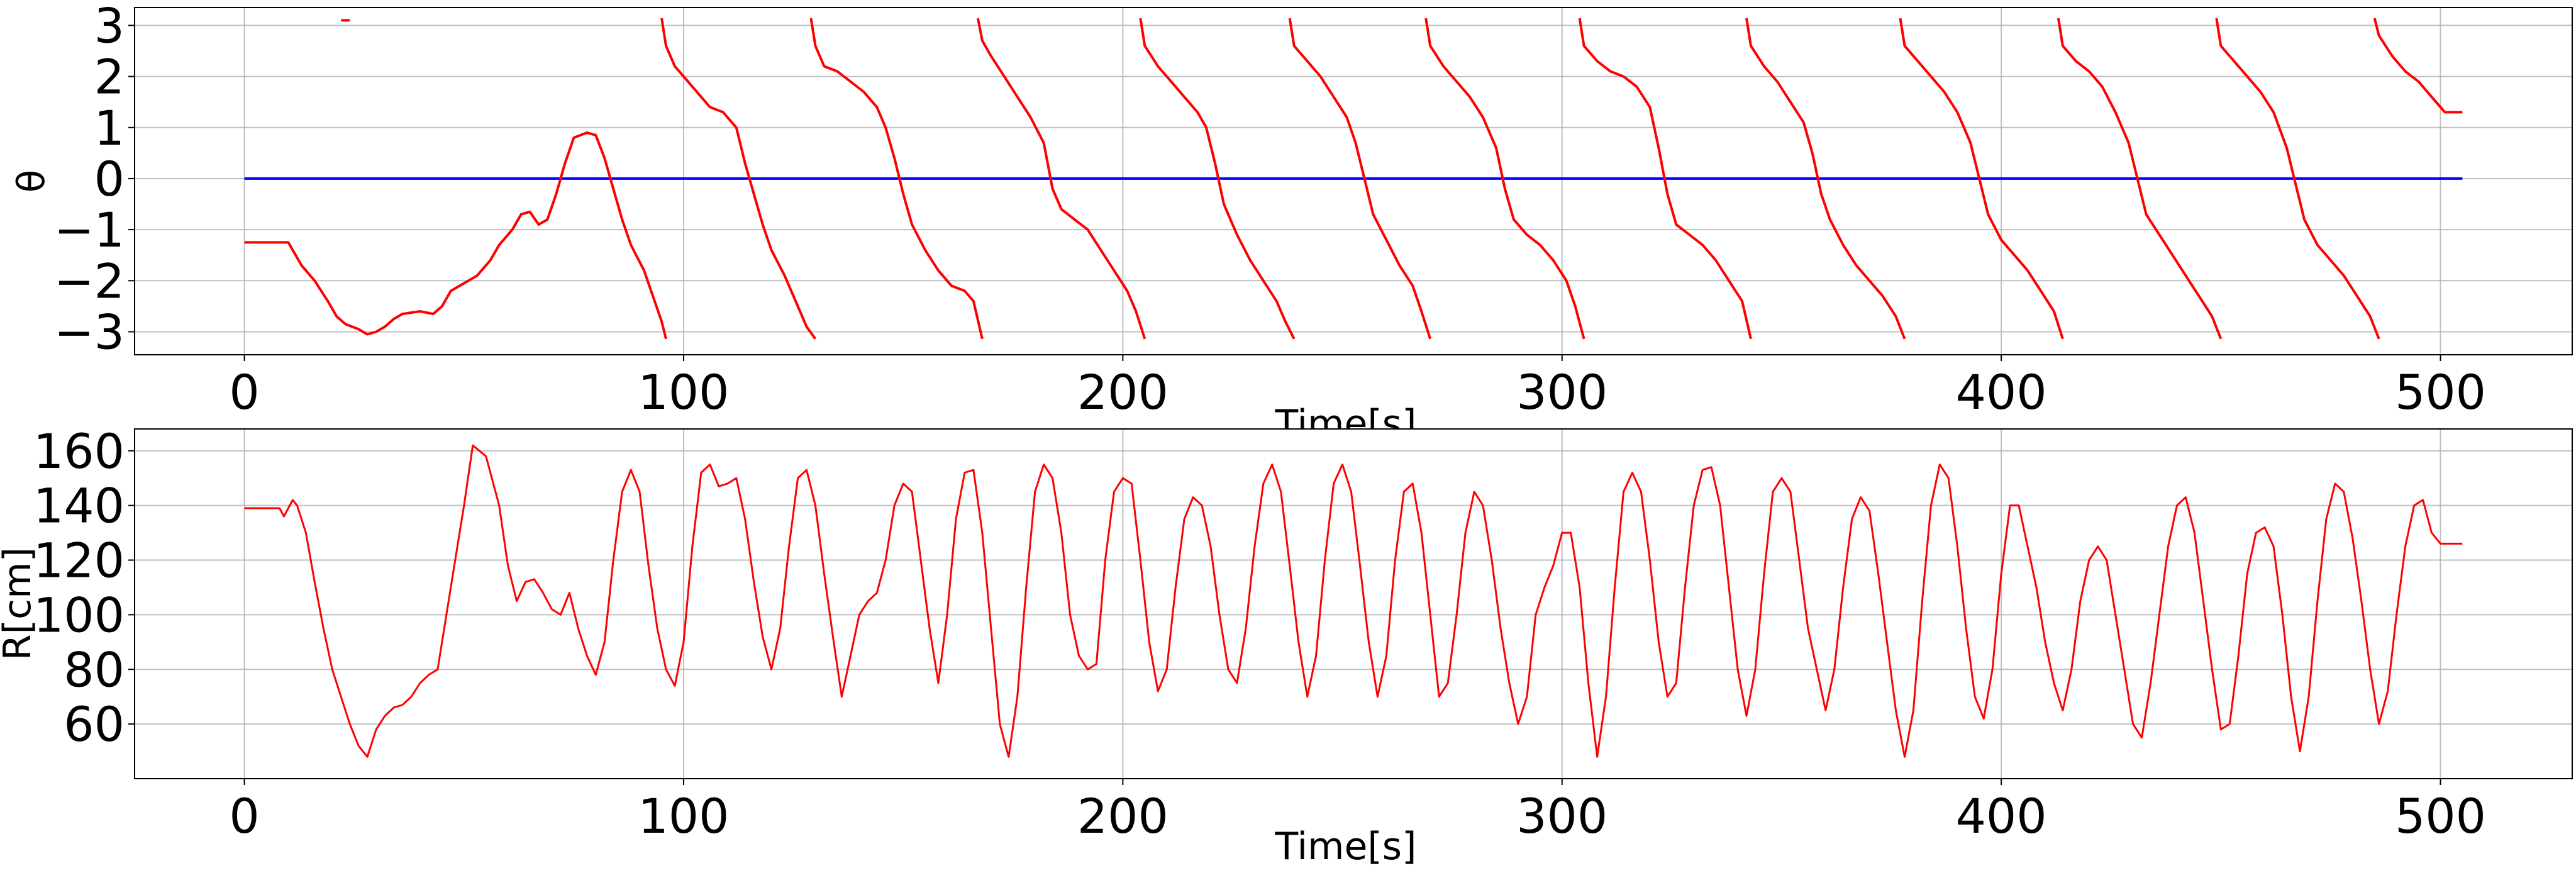 The height and width of the screenshot is (873, 2576). What do you see at coordinates (89, 281) in the screenshot?
I see `y-tick-label: −2` at bounding box center [89, 281].